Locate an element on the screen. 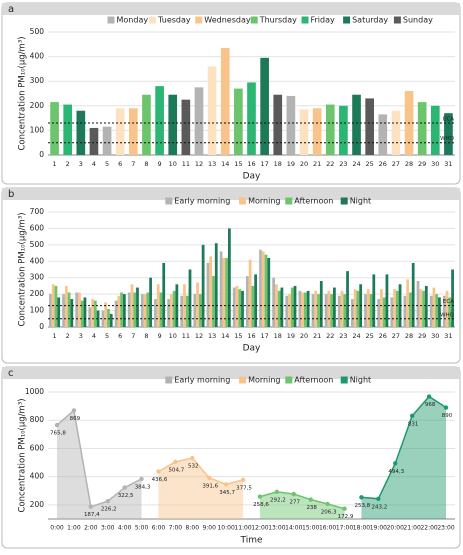 This screenshot has width=463, height=555. legend-label: Saturday is located at coordinates (370, 20).